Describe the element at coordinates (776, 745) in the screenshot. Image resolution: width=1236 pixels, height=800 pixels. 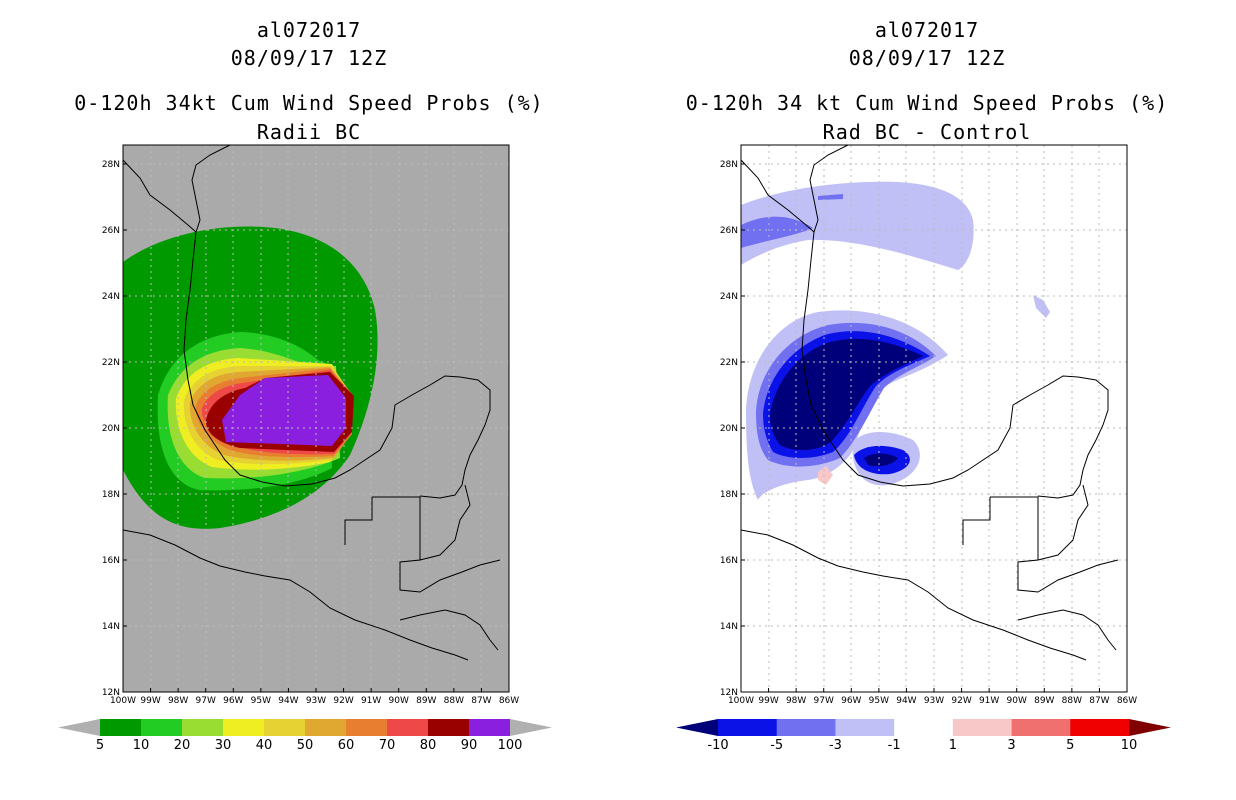
I see `colorbar-label: -5` at that location.